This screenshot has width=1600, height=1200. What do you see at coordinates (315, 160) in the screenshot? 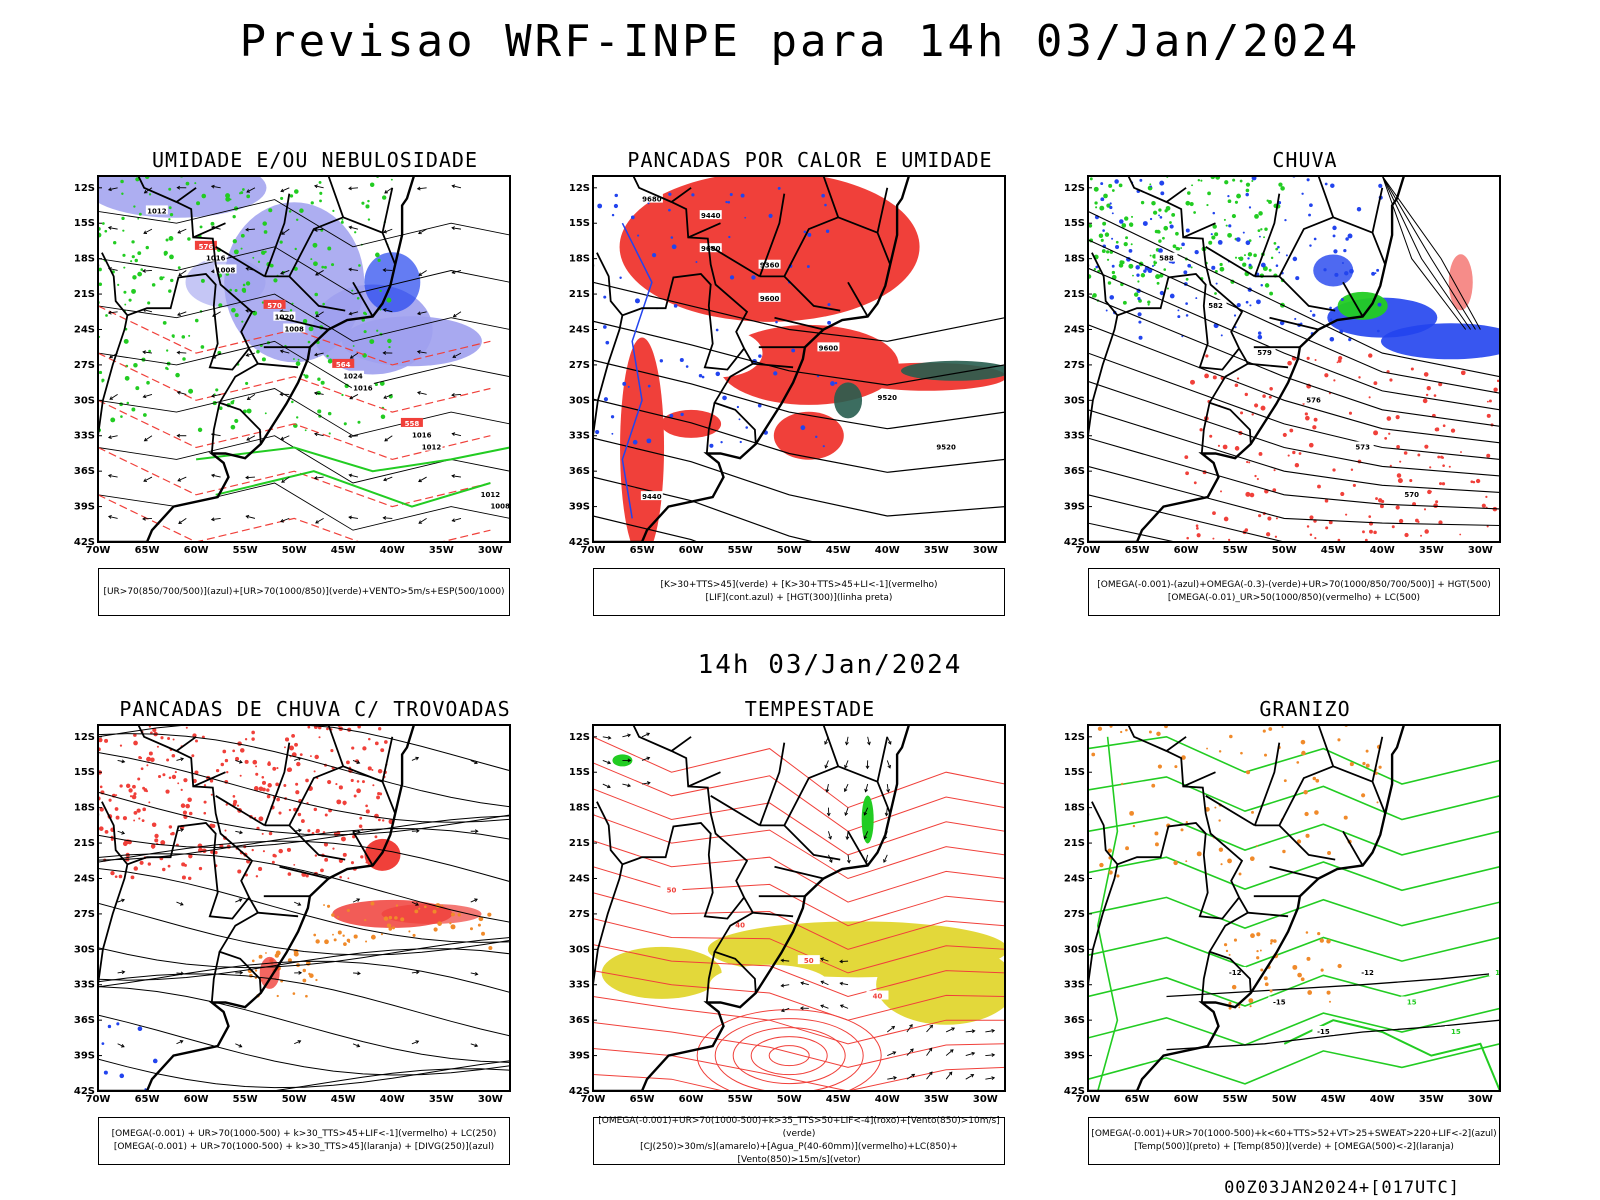
I see `panel-title: UMIDADE E/OU NEBULOSIDADE` at bounding box center [315, 160].